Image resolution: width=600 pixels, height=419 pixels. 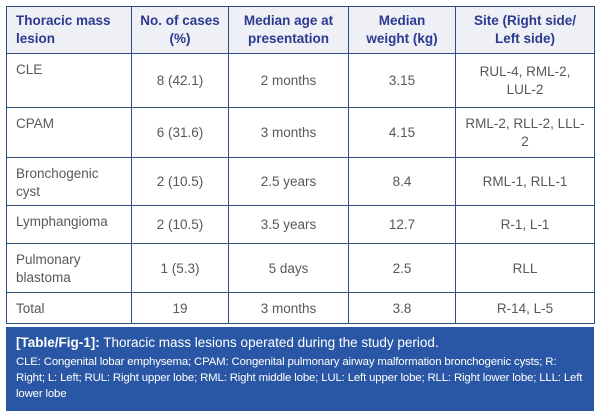 I want to click on header-lesion: Thoracic mass lesion, so click(x=69, y=30).